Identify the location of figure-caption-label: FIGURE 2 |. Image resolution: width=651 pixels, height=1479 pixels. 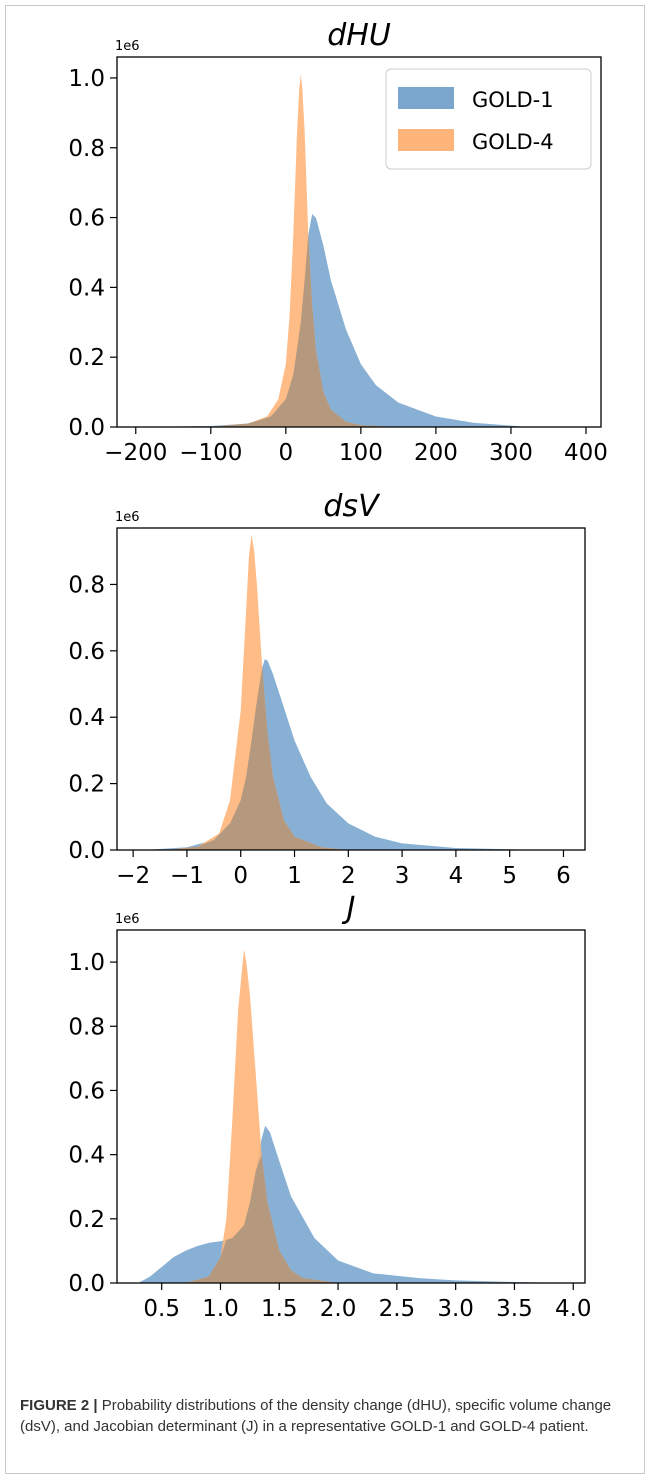
(59, 1405).